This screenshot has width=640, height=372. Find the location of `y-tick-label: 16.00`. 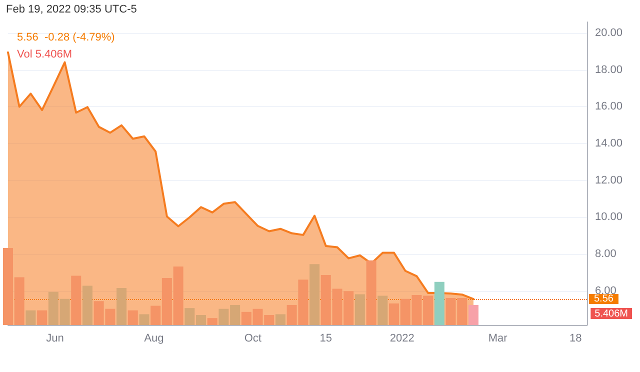

y-tick-label: 16.00 is located at coordinates (609, 106).